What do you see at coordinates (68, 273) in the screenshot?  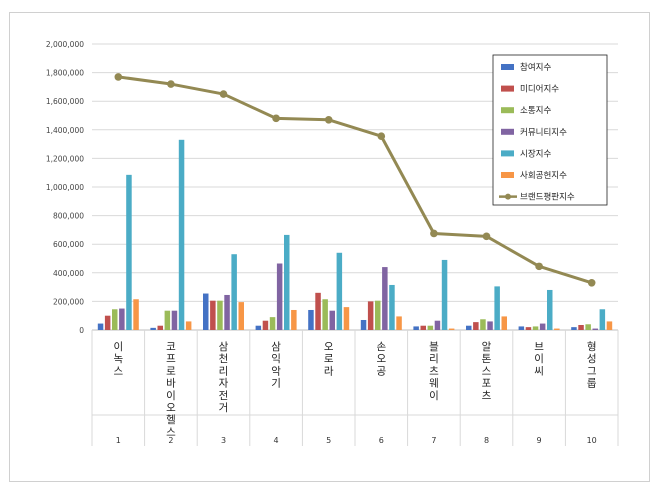 I see `y-tick-label: 400,000` at bounding box center [68, 273].